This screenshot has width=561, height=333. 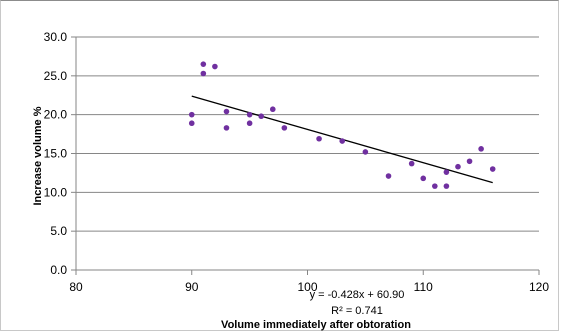 I want to click on y-tick-label-1: 5.0, so click(x=58, y=231).